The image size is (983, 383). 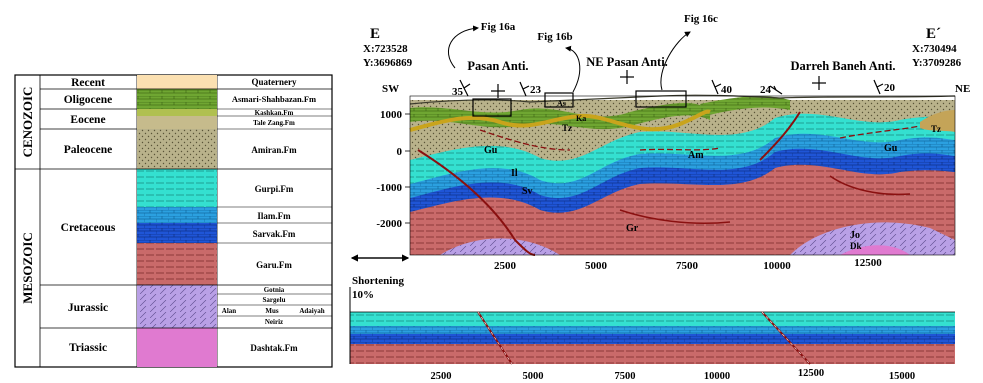 I want to click on endpoint-left-label: E, so click(x=375, y=34).